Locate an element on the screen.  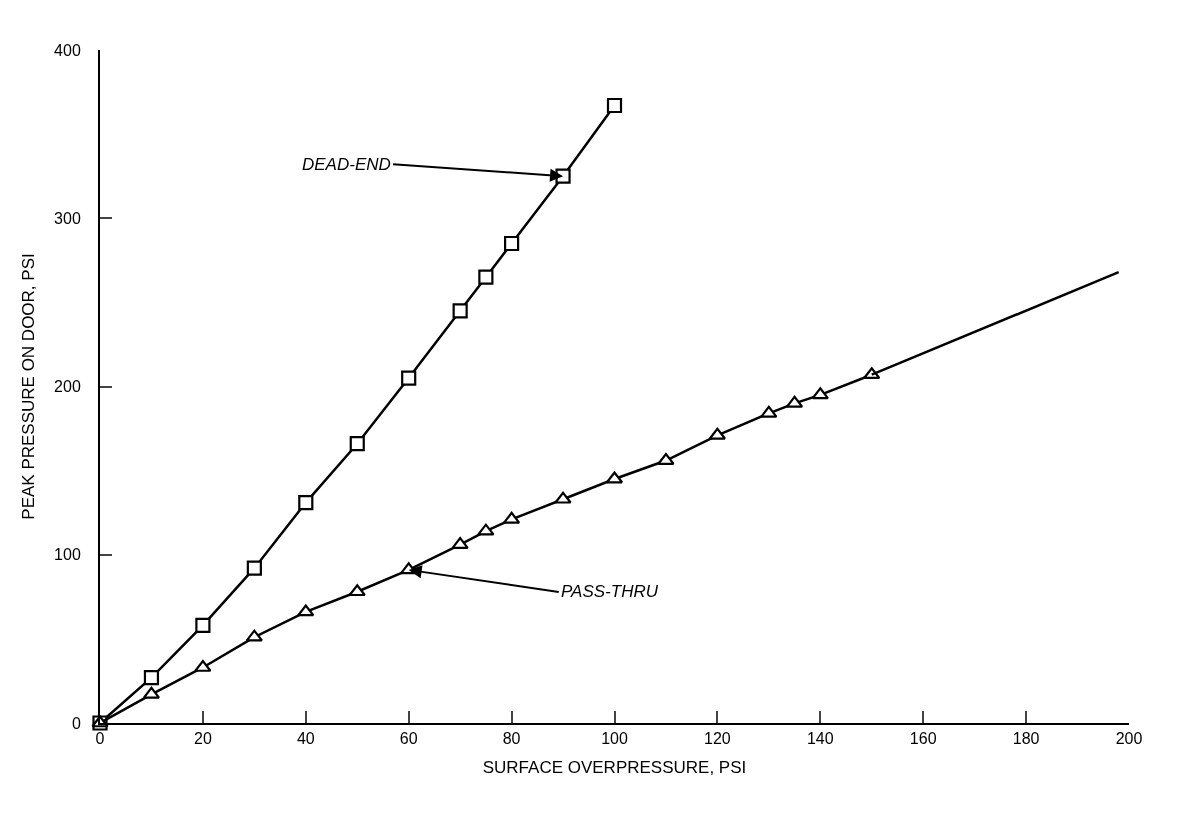
x-tick-label: 100 is located at coordinates (614, 739).